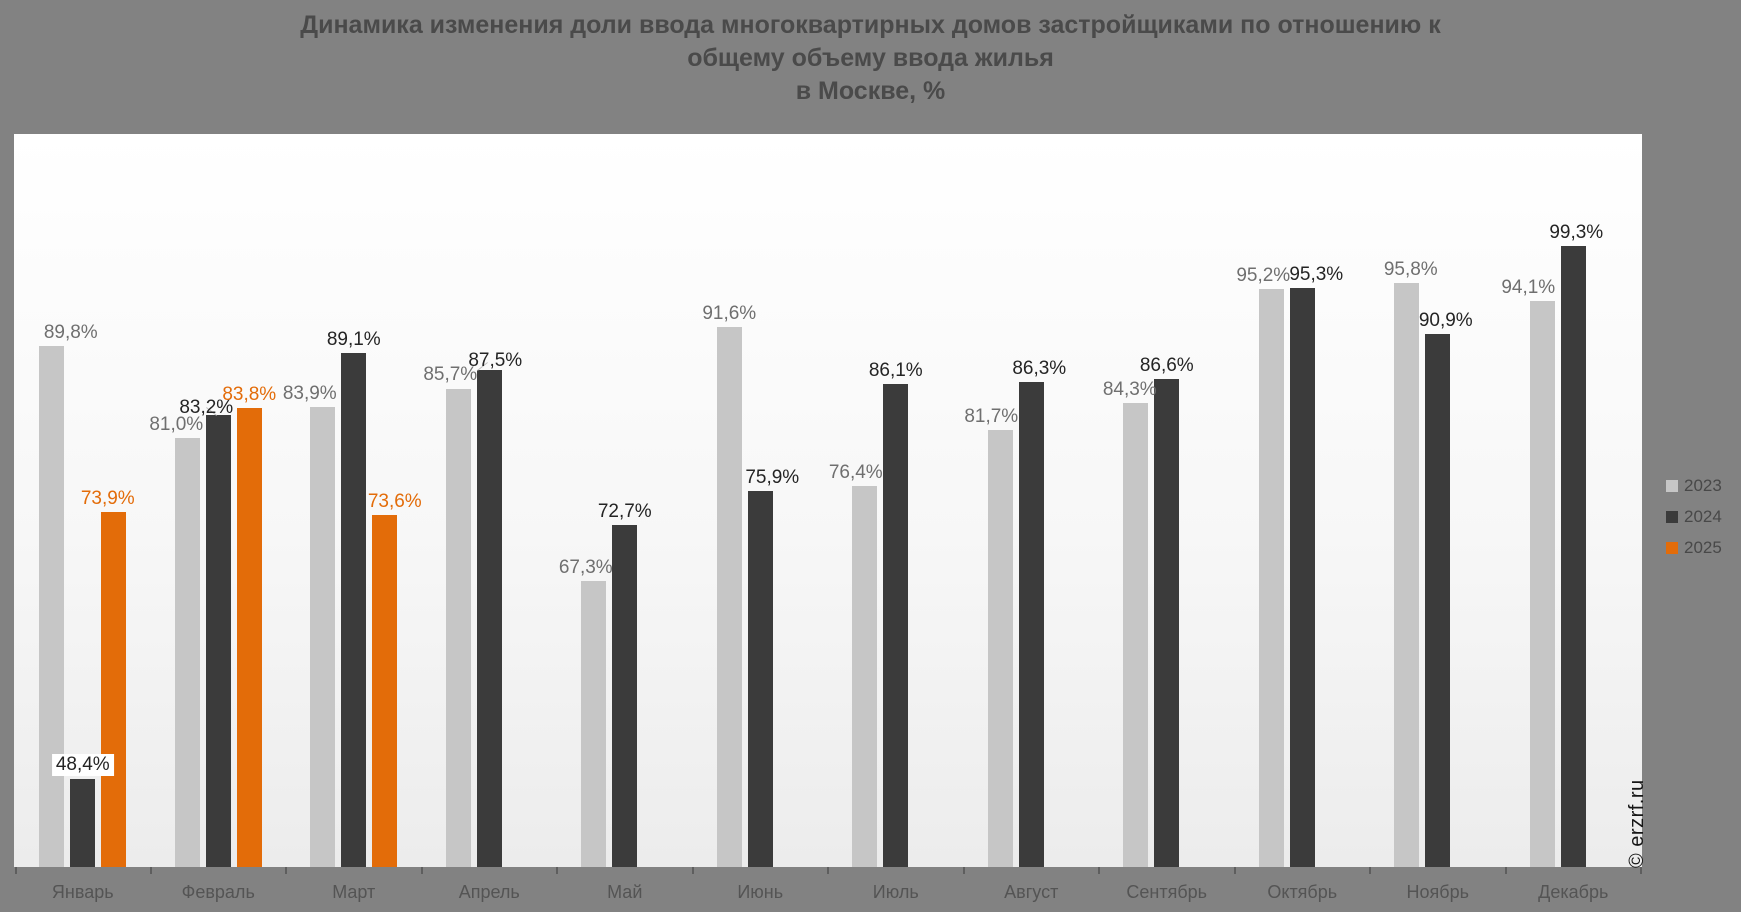 The width and height of the screenshot is (1741, 912). I want to click on chart-column: 81,7% 86,3% Август, so click(1032, 518).